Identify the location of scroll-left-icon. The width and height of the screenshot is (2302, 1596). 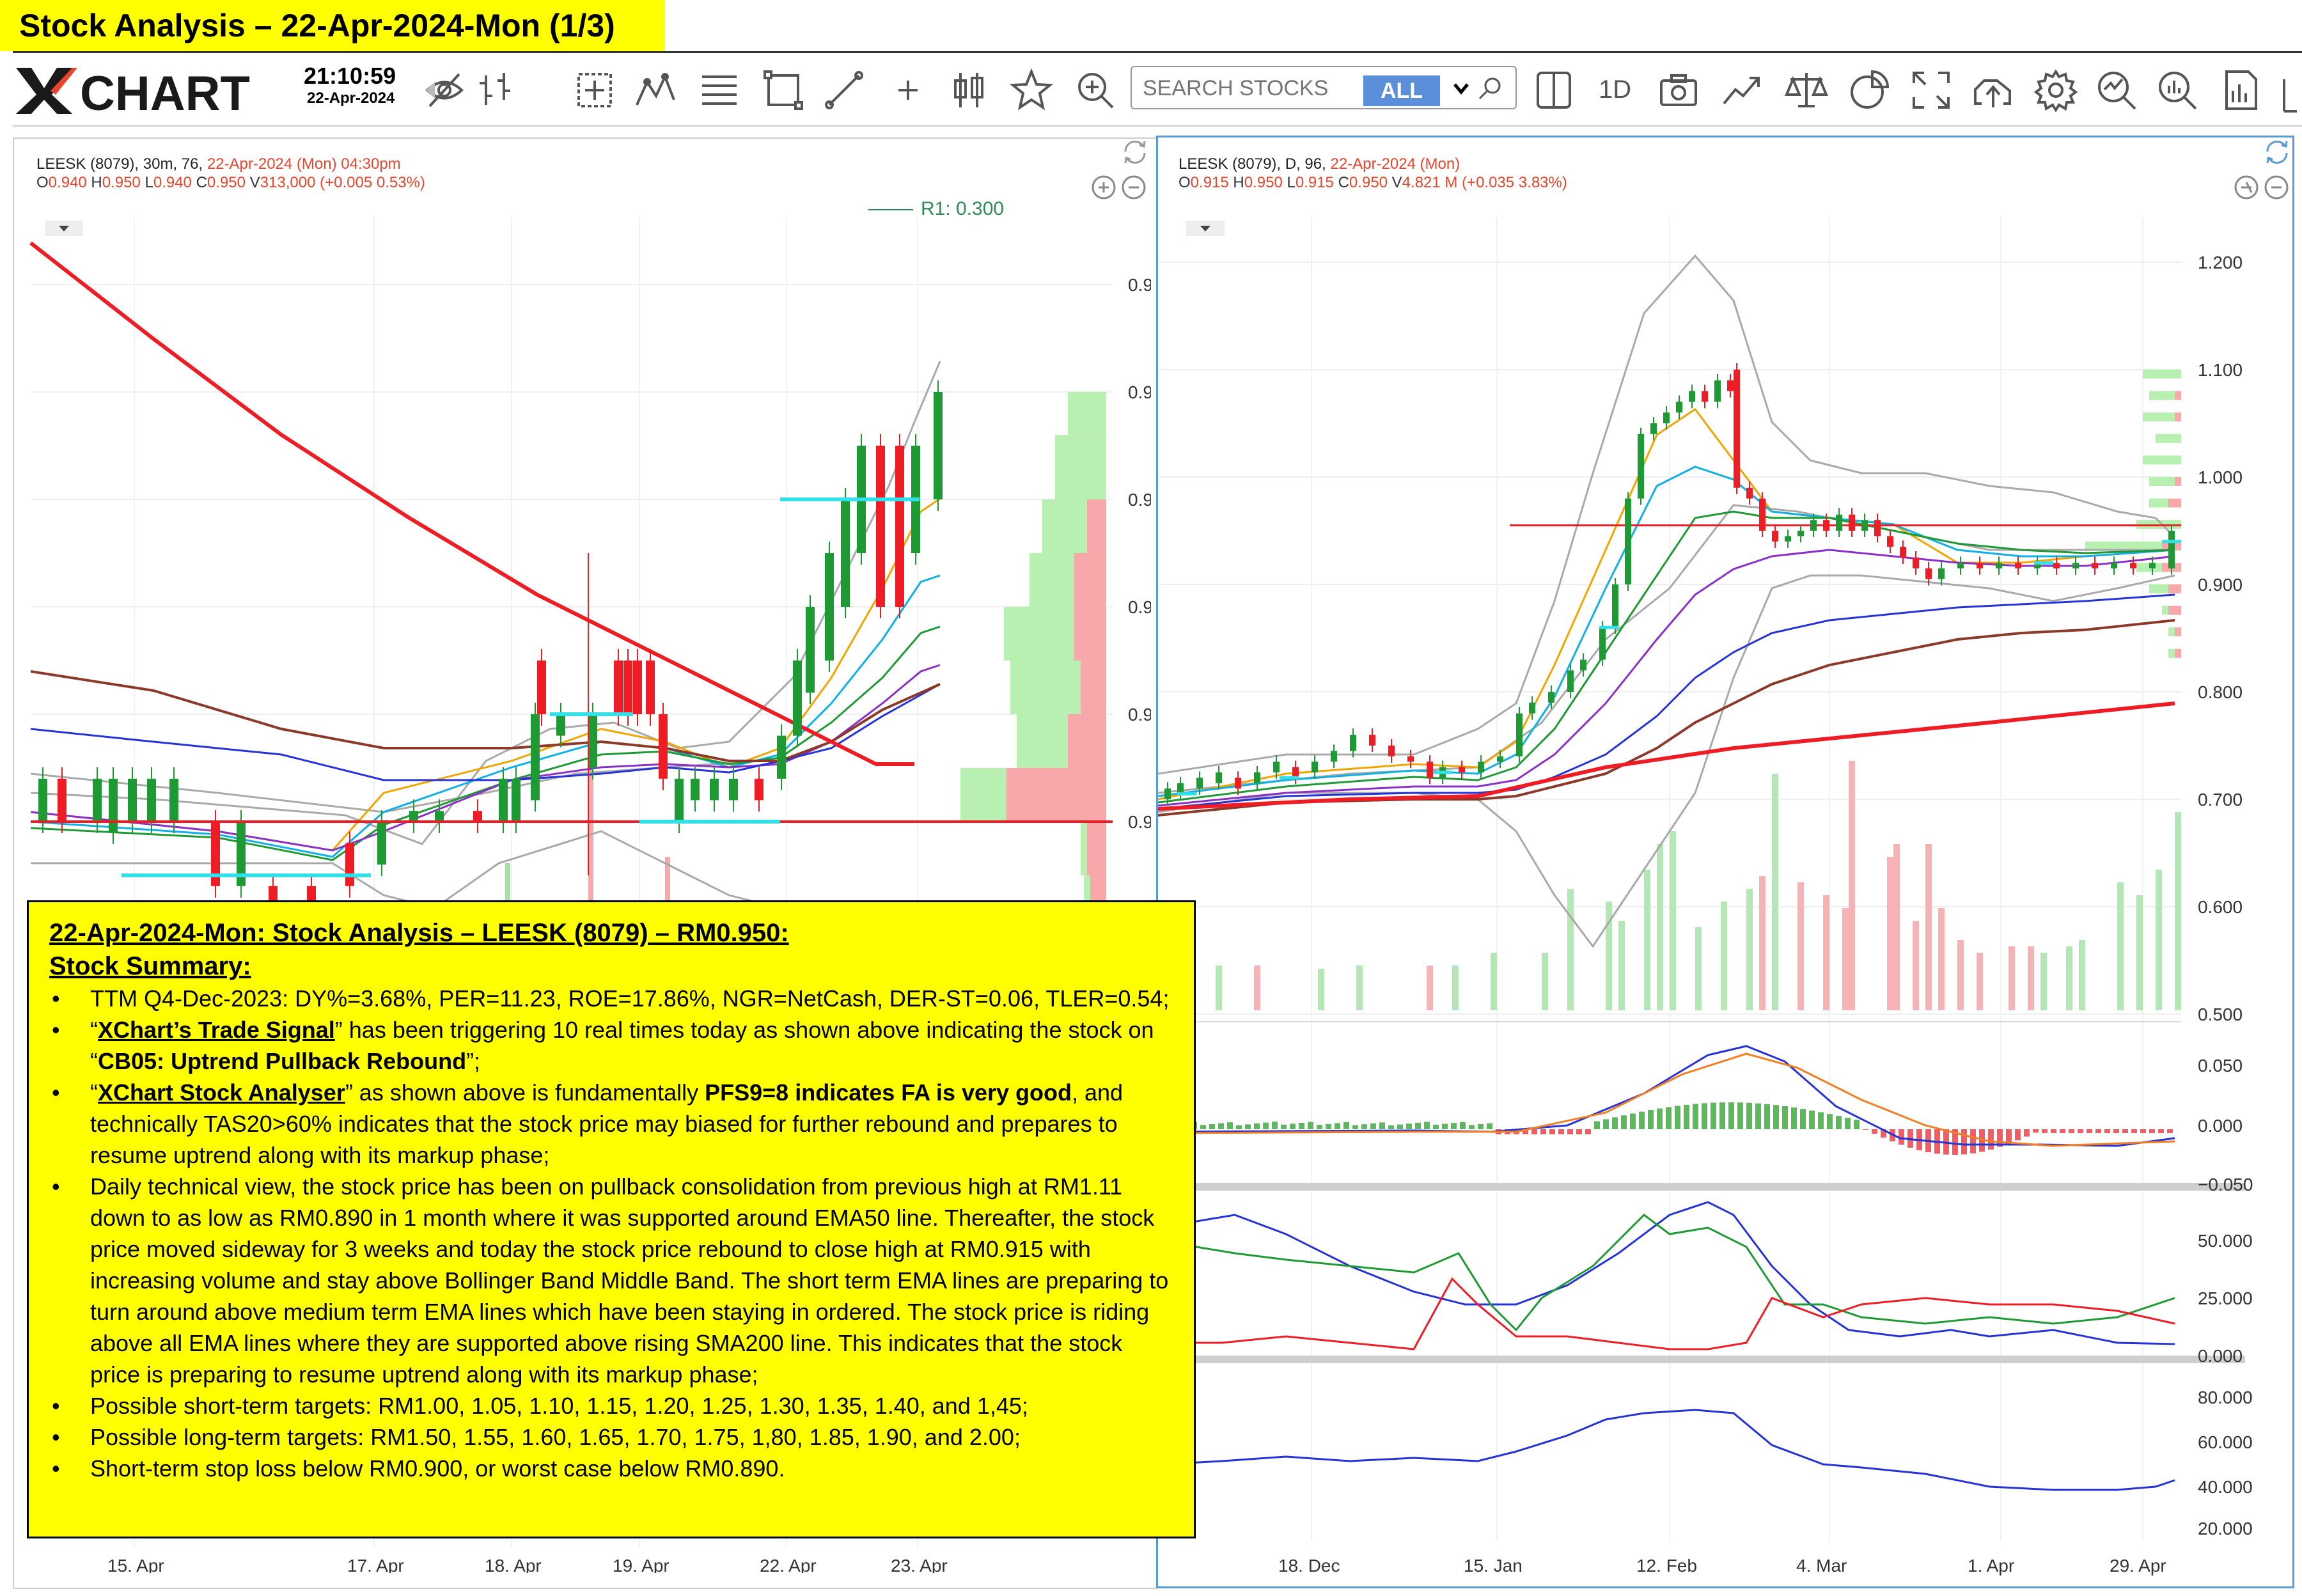
(430, 90).